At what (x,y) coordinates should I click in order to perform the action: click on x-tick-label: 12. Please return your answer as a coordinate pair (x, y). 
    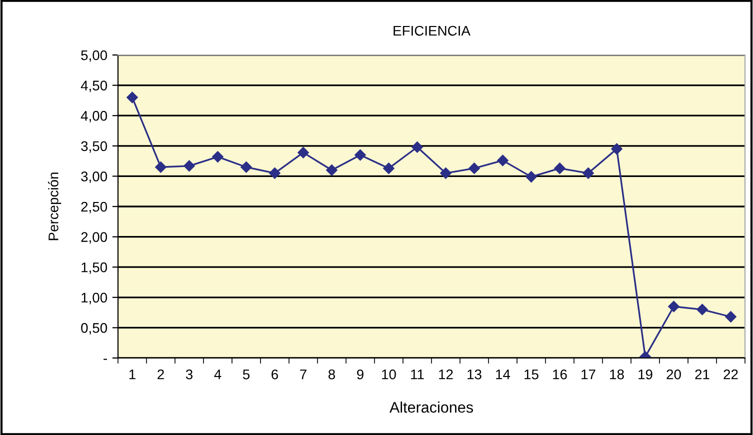
    Looking at the image, I should click on (446, 374).